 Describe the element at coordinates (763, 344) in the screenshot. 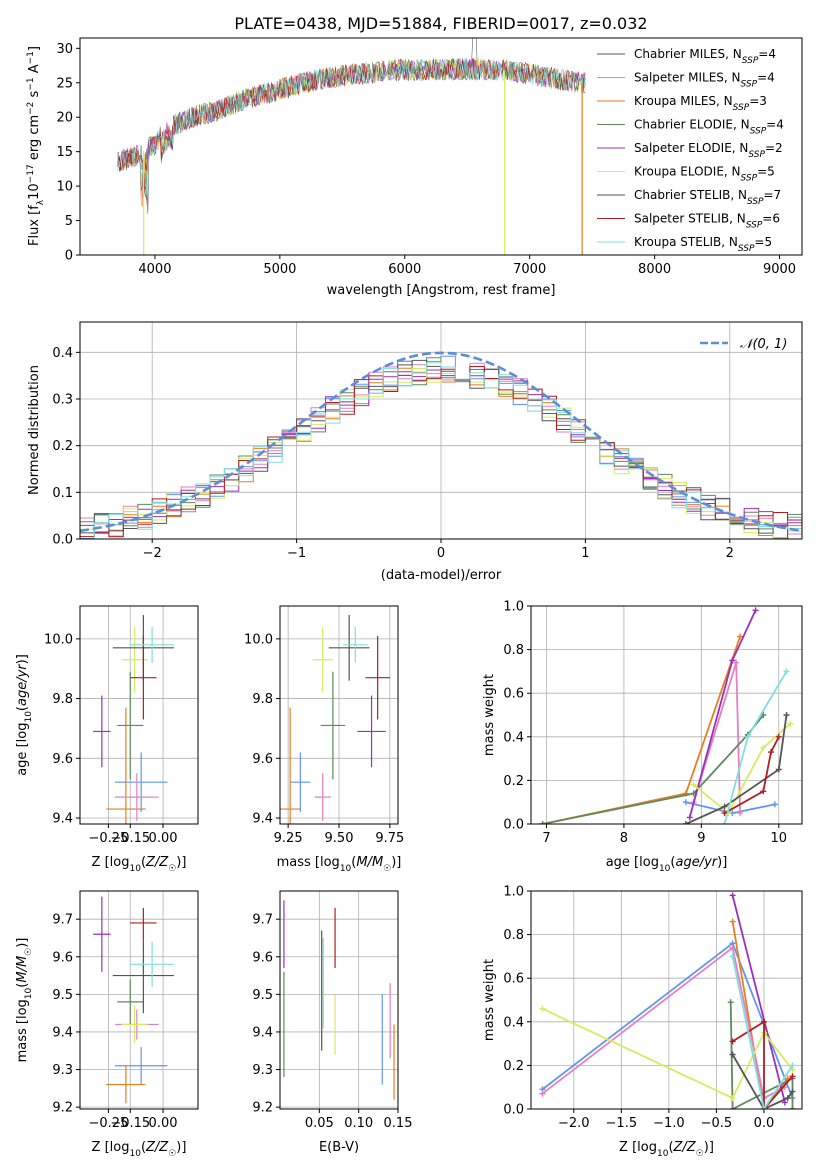

I see `legend-label: 𝒩(0, 1)` at that location.